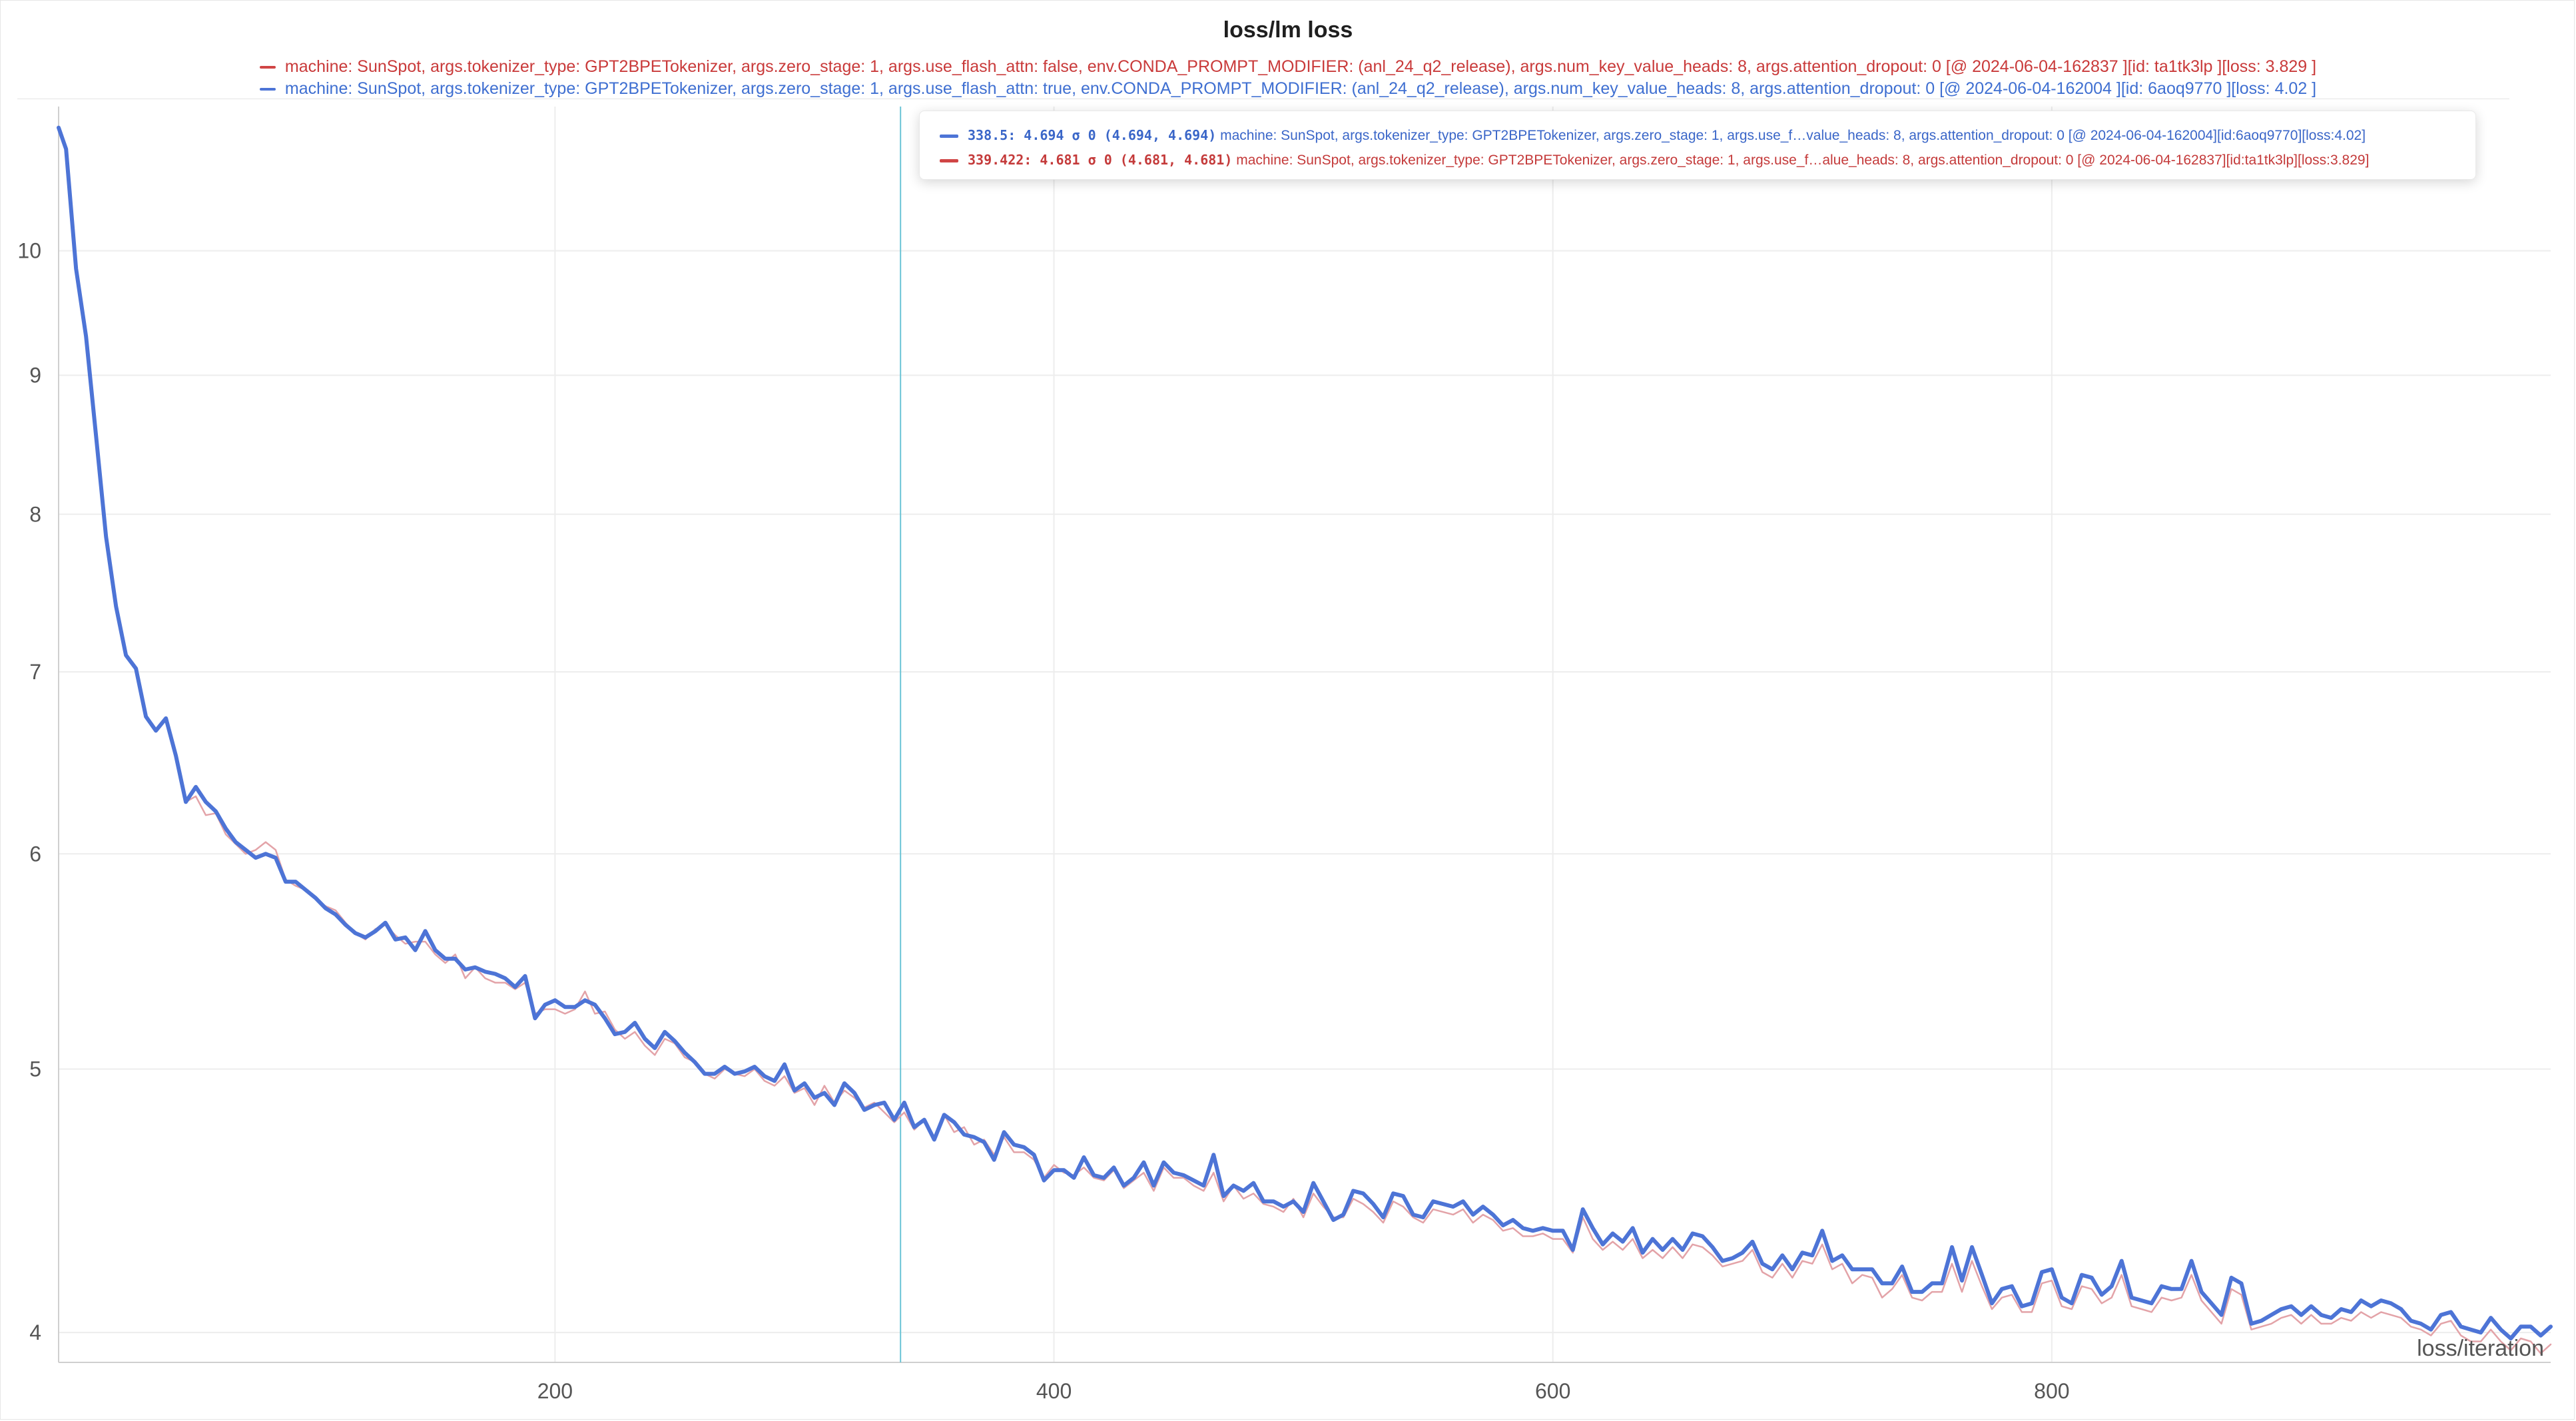  I want to click on x-axis-tick-labels: 200 400 600 800, so click(1303, 1391).